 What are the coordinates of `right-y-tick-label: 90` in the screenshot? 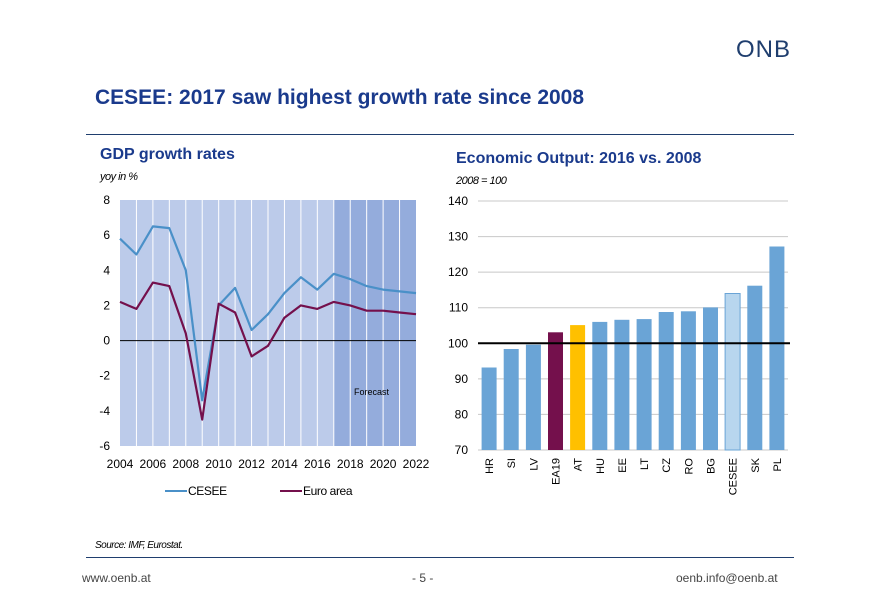 It's located at (462, 379).